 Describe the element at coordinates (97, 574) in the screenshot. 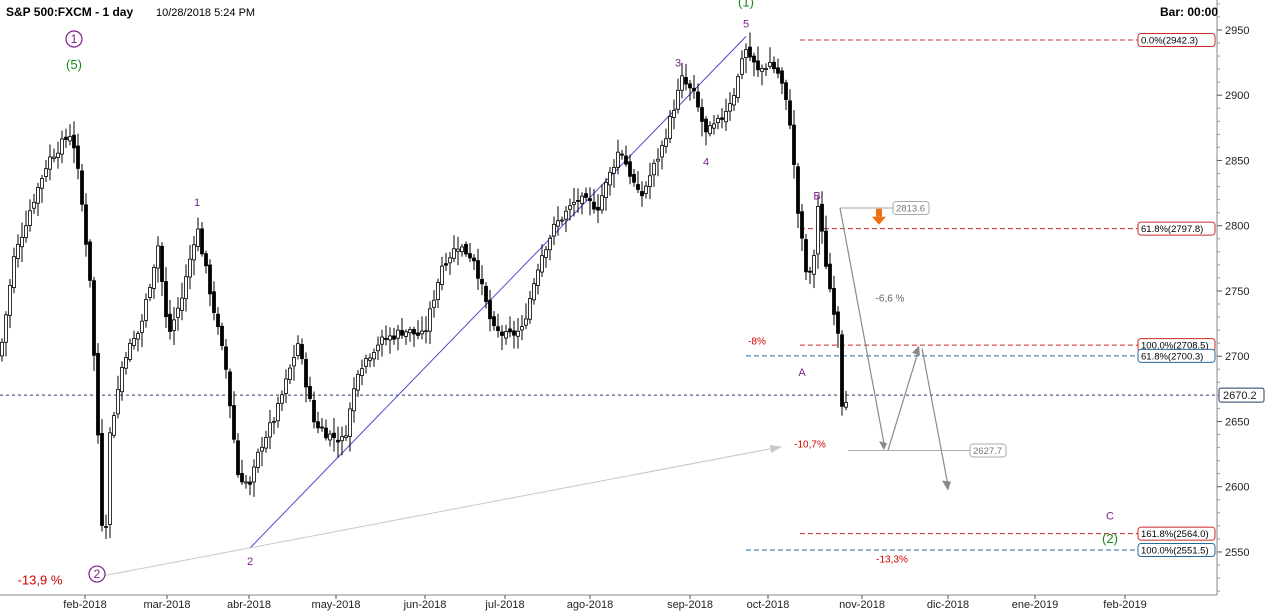

I see `wave-label: 2` at that location.